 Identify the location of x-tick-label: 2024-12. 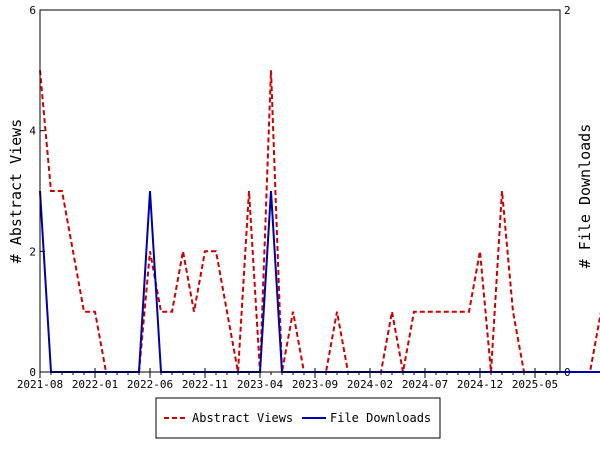
(480, 384).